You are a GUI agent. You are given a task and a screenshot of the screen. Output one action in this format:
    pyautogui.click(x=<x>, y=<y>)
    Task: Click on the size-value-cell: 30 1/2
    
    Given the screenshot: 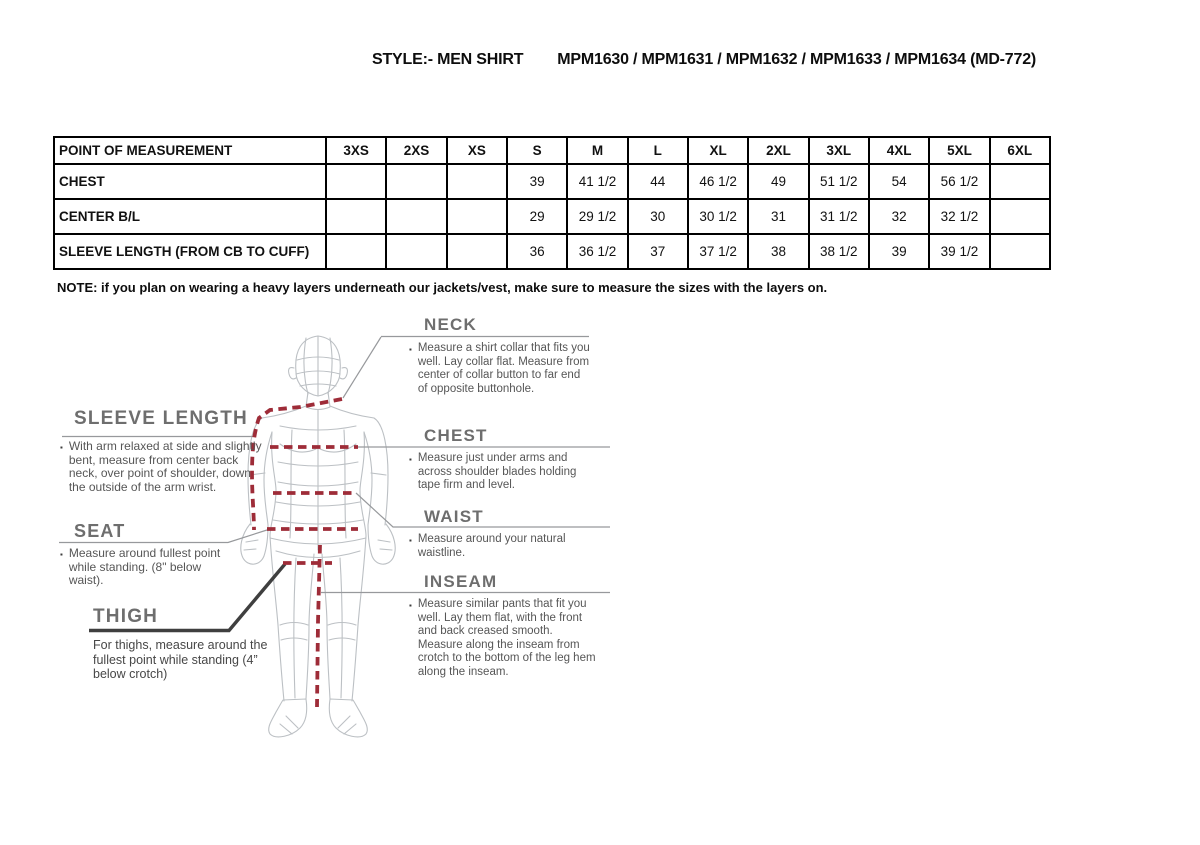 What is the action you would take?
    pyautogui.click(x=718, y=216)
    